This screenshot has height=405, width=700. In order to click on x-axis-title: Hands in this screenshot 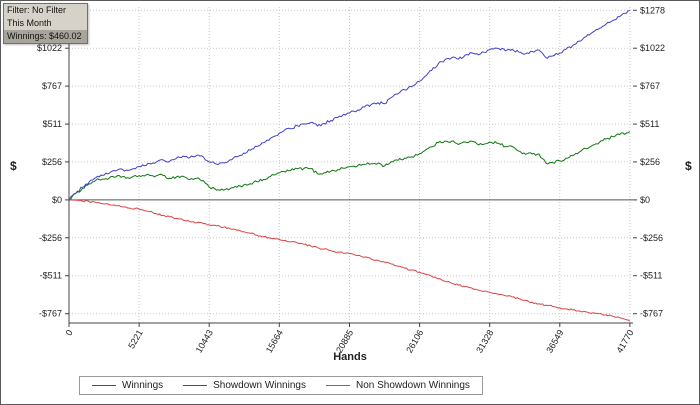, I will do `click(350, 357)`.